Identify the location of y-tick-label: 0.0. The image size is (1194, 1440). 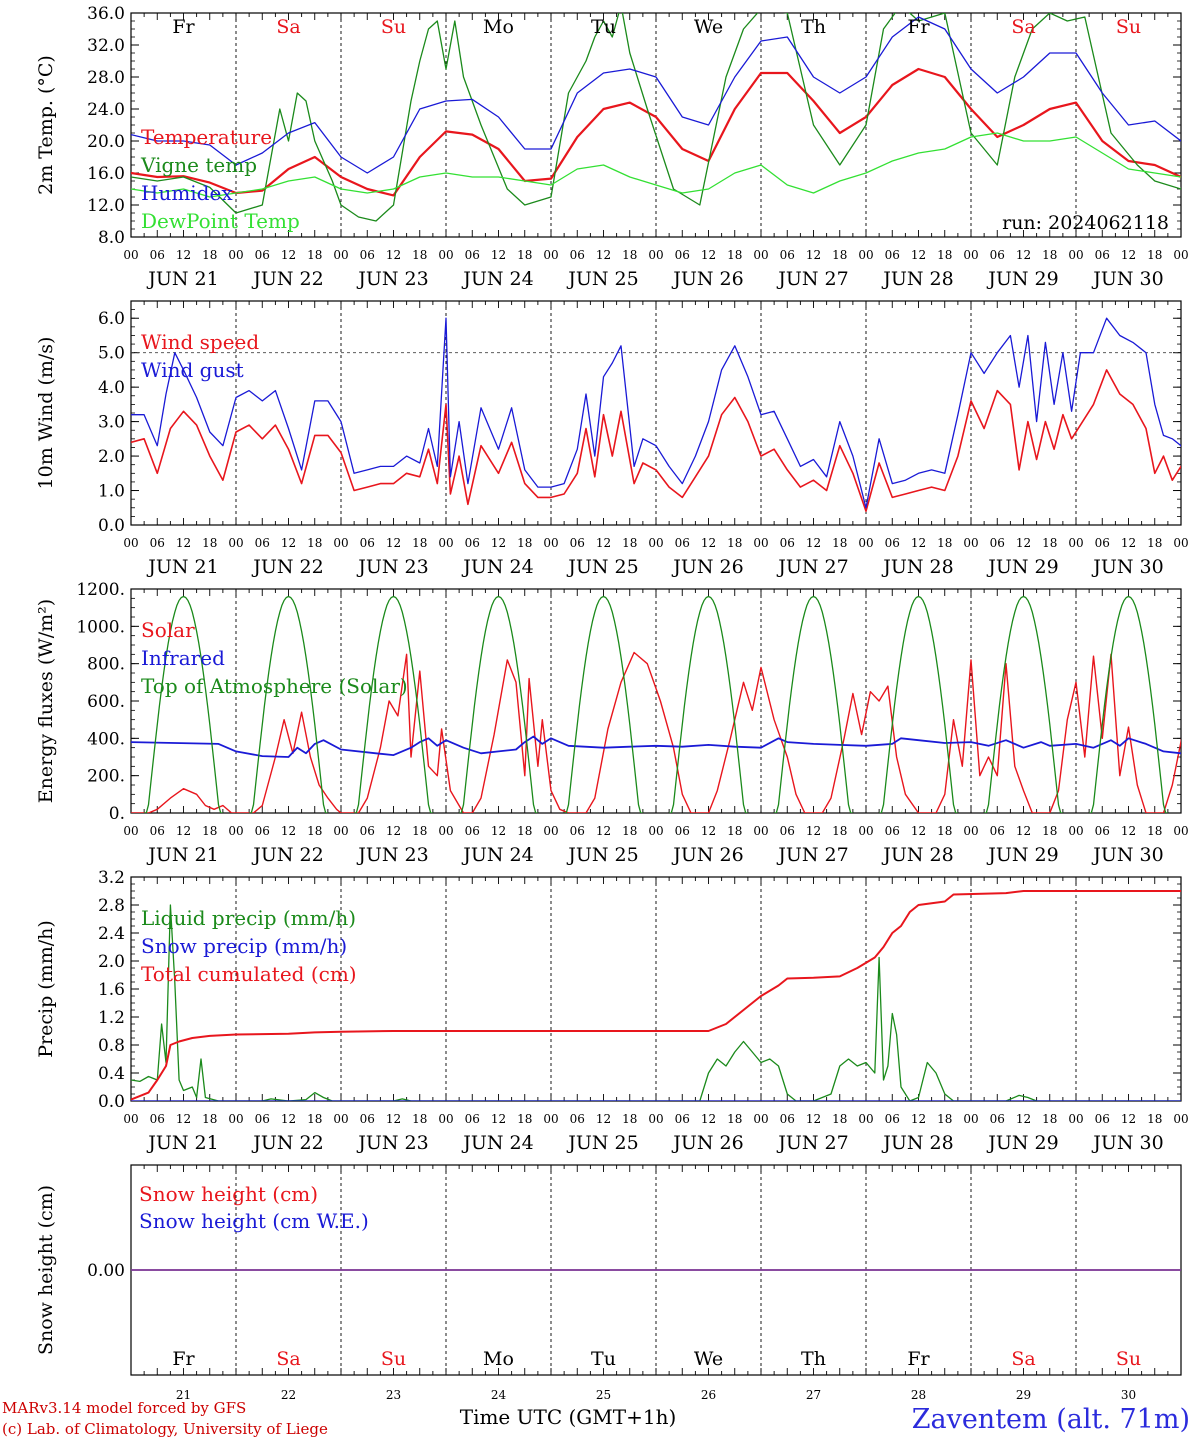
(111, 526).